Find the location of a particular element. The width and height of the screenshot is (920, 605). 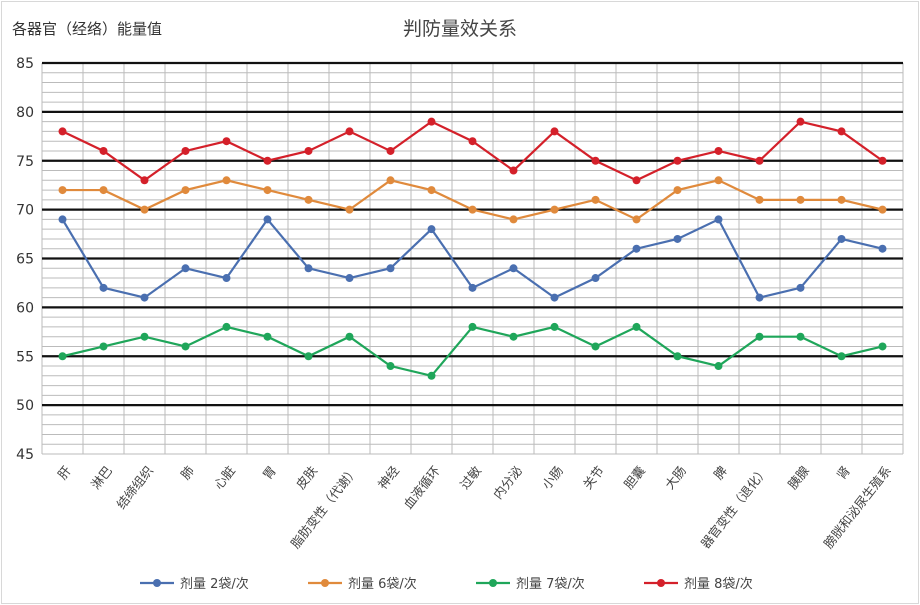

x-tick-label: 内分泌 is located at coordinates (507, 482).